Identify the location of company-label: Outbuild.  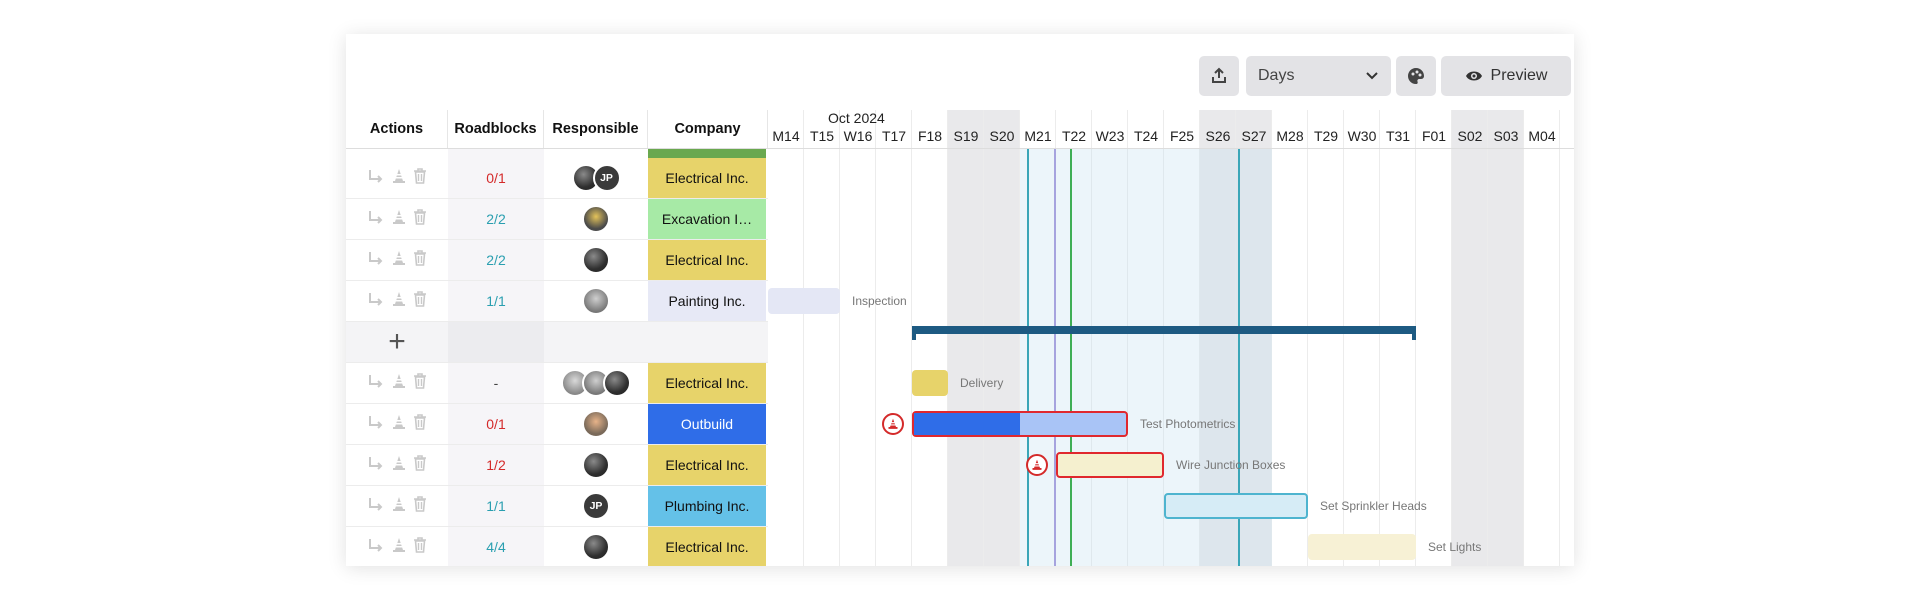
(707, 424).